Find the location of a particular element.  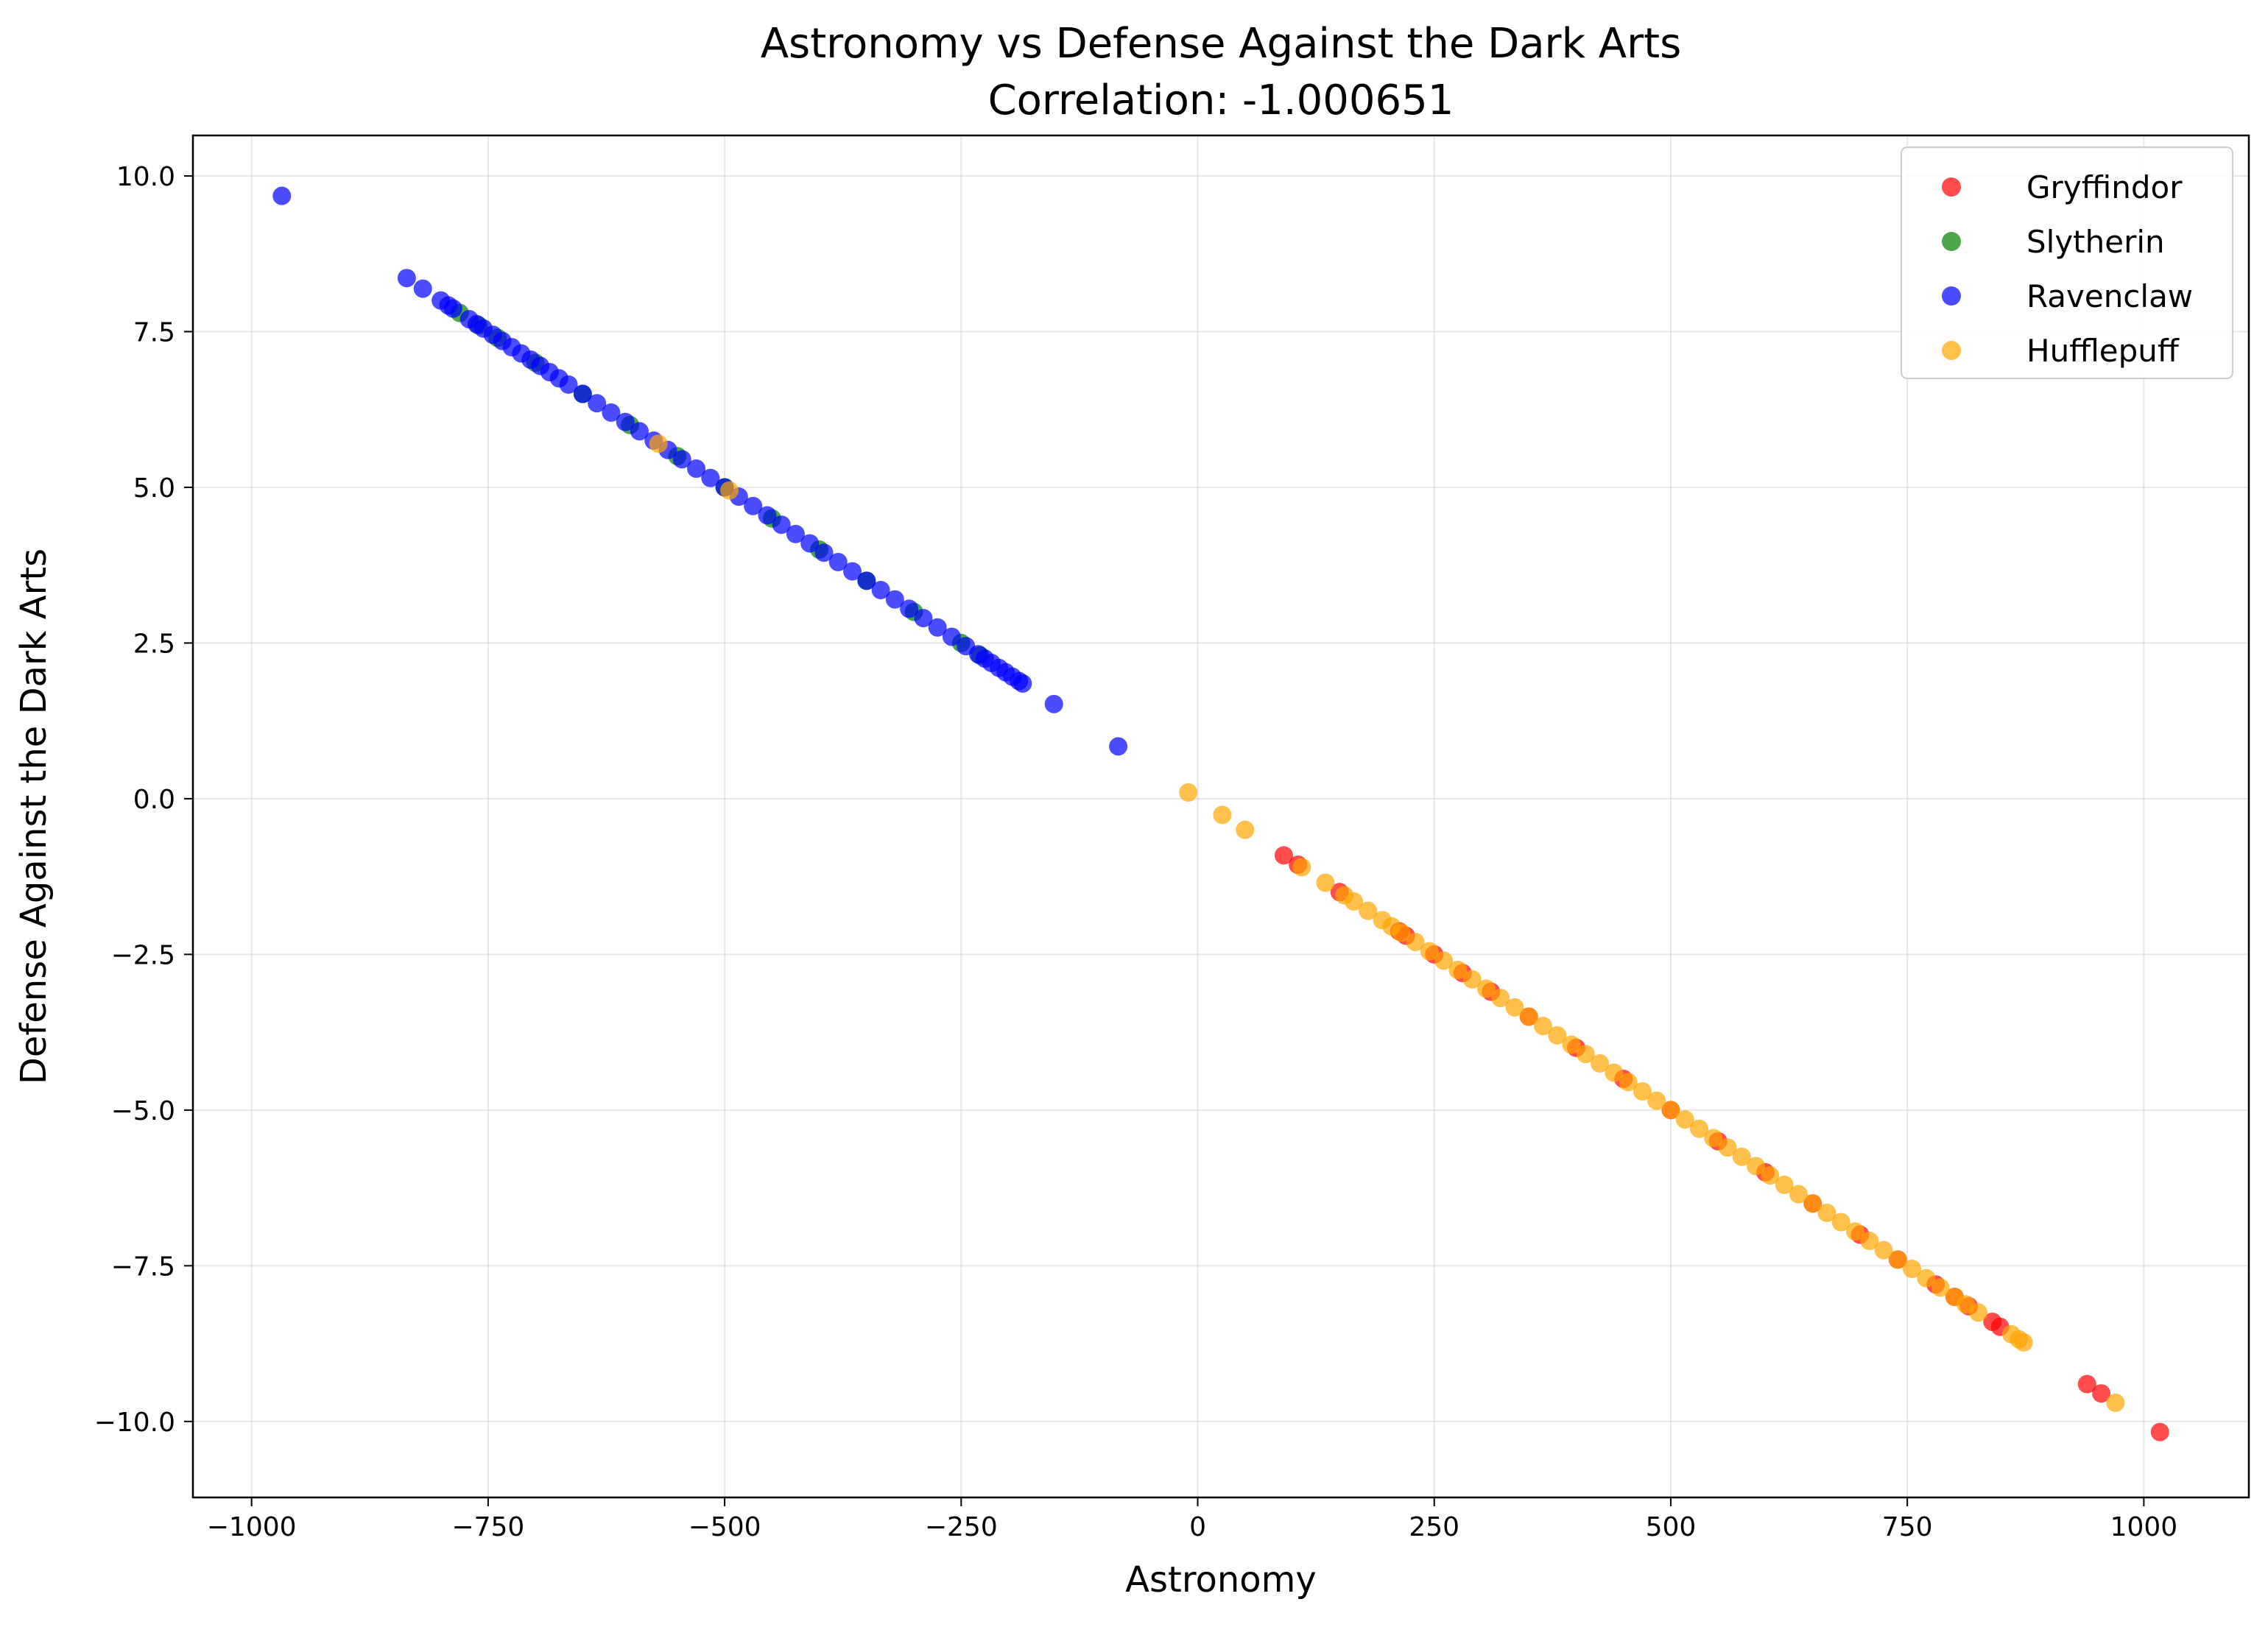

y-tick-label: 10.0 is located at coordinates (145, 177).